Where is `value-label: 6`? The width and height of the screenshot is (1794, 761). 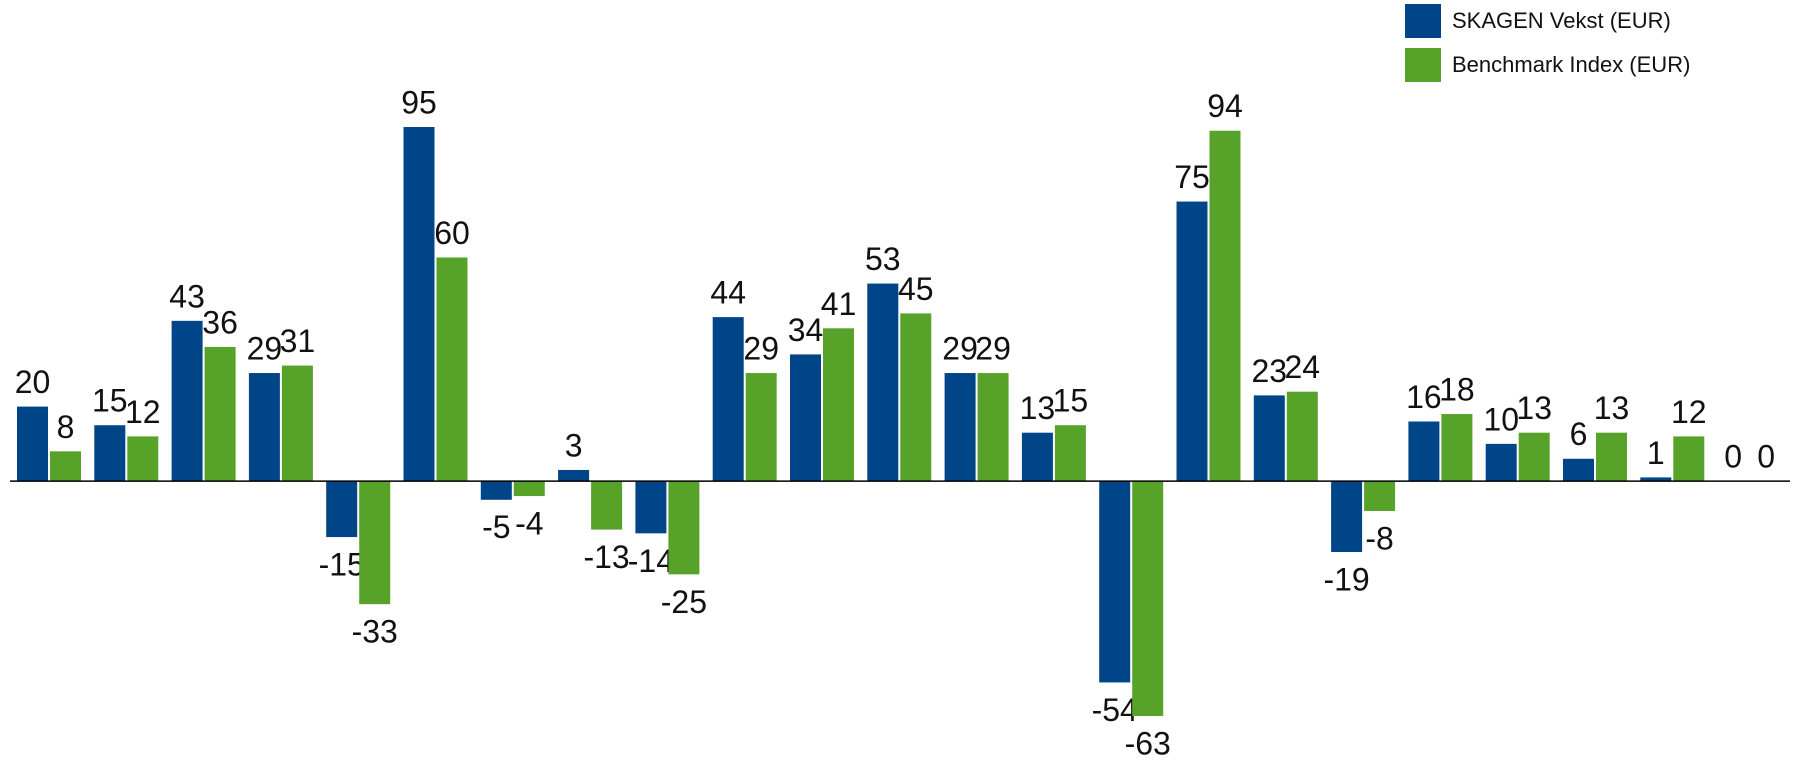
value-label: 6 is located at coordinates (1579, 434).